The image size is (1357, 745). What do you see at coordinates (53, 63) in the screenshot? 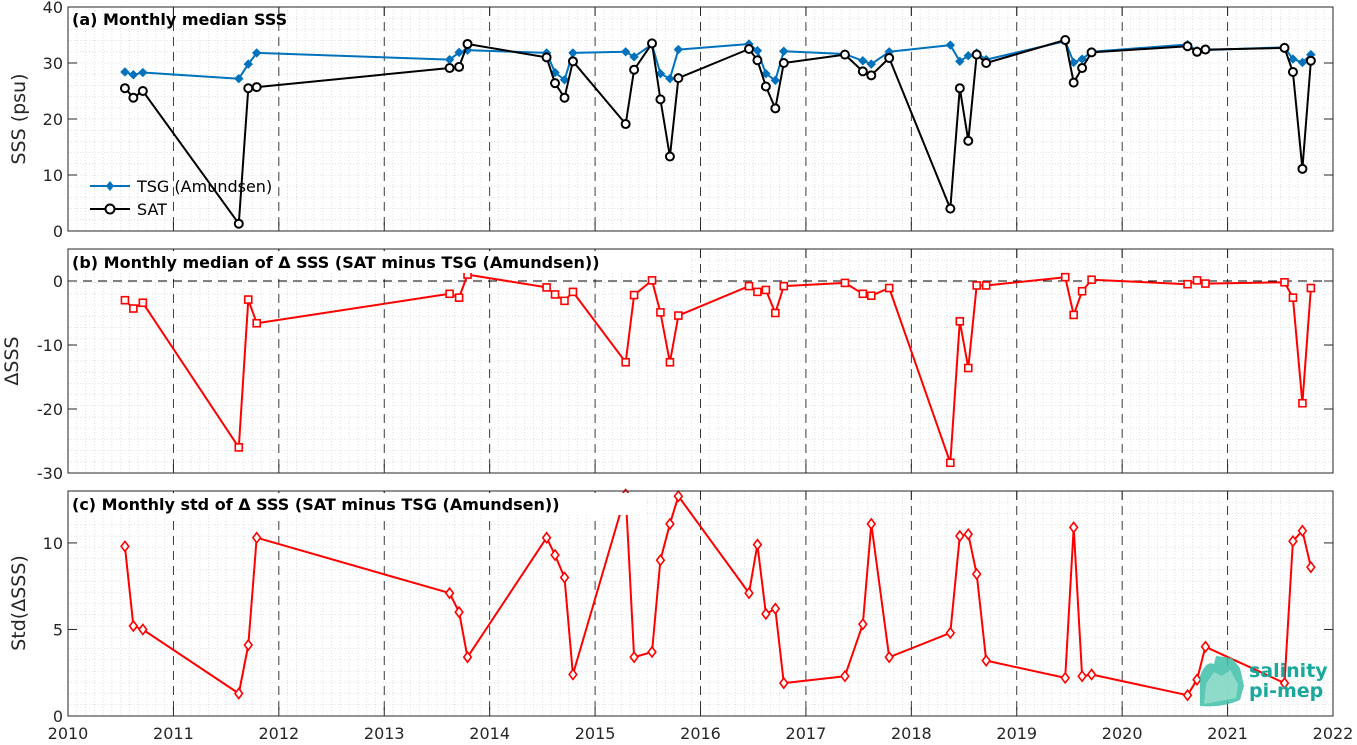
I see `panel-a-ytick-label: 30` at bounding box center [53, 63].